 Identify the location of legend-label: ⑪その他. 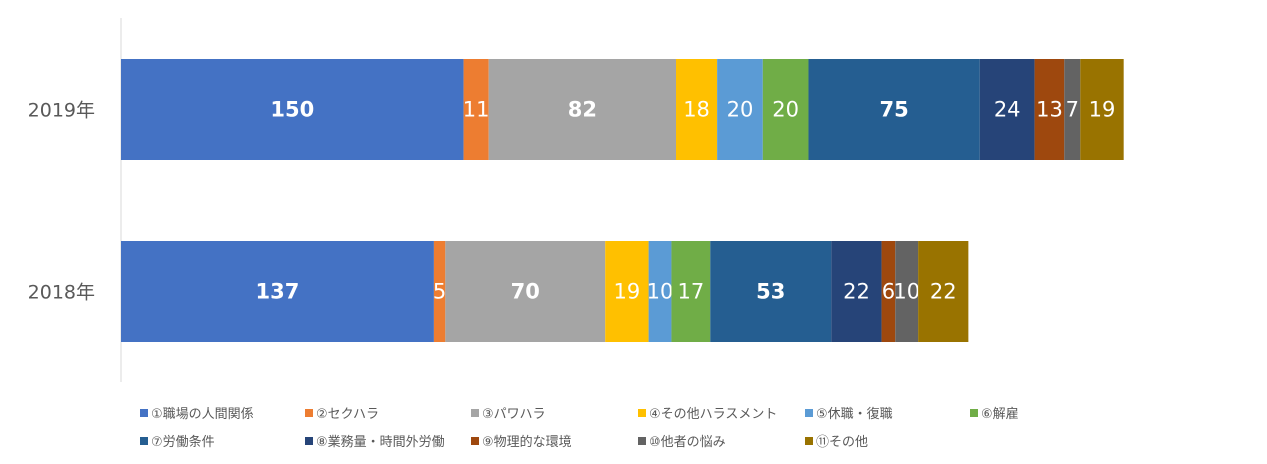
(842, 442).